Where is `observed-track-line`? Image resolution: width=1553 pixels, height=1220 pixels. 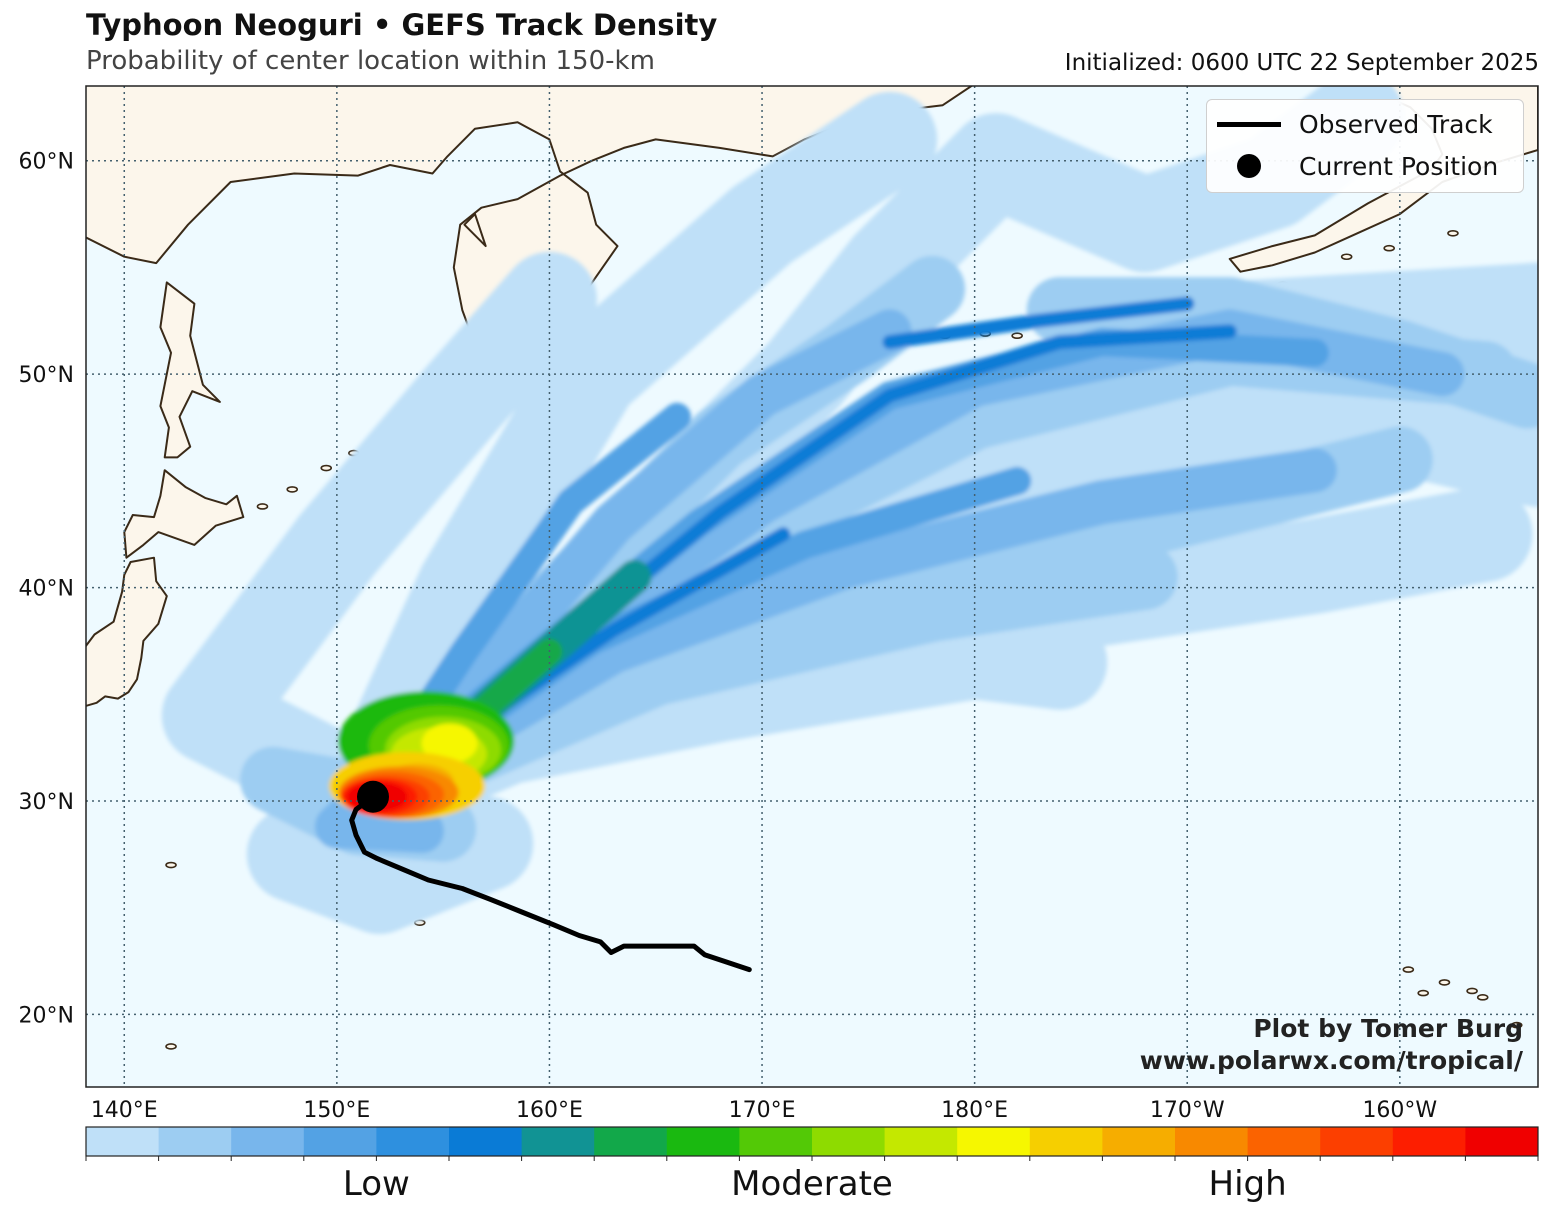
observed-track-line is located at coordinates (550, 883).